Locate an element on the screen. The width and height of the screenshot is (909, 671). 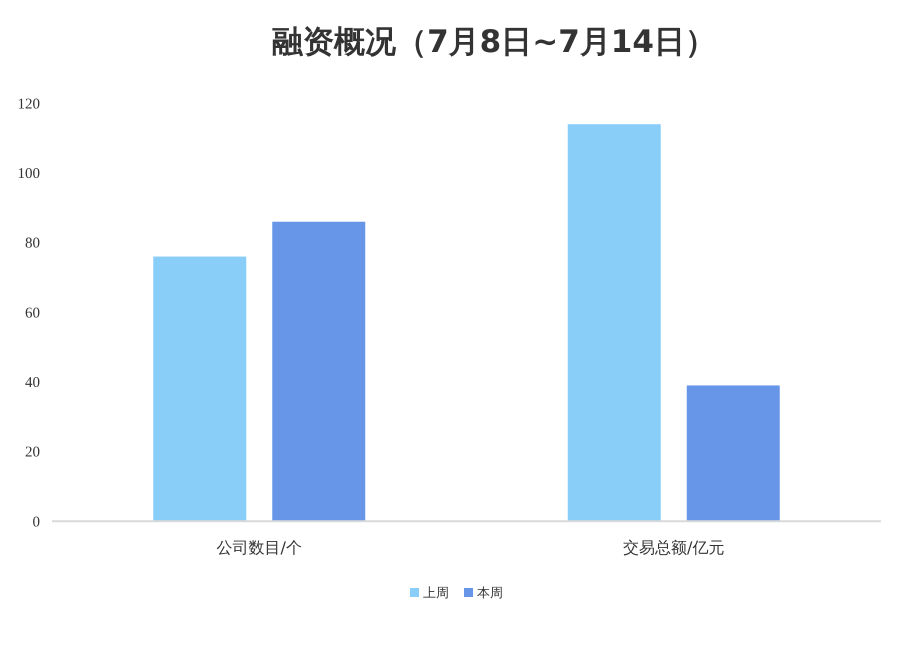
legend-label: 上周 is located at coordinates (436, 593).